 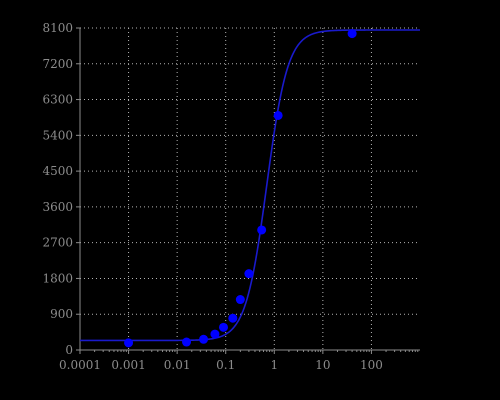 What do you see at coordinates (57, 243) in the screenshot?
I see `y-tick-label: 2700` at bounding box center [57, 243].